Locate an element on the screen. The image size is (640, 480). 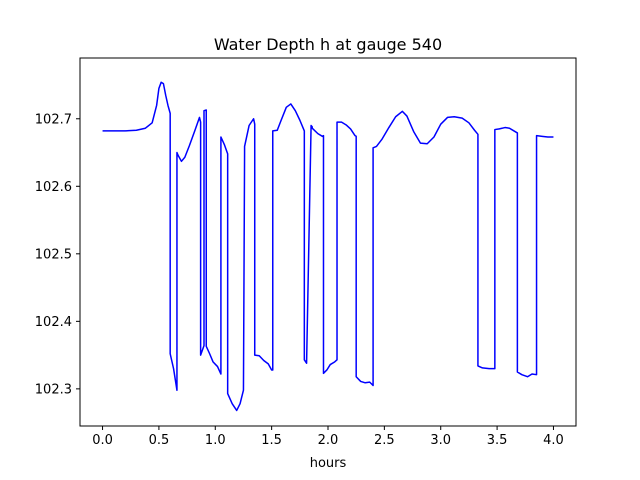
x-tick-label: 2.5 is located at coordinates (384, 440).